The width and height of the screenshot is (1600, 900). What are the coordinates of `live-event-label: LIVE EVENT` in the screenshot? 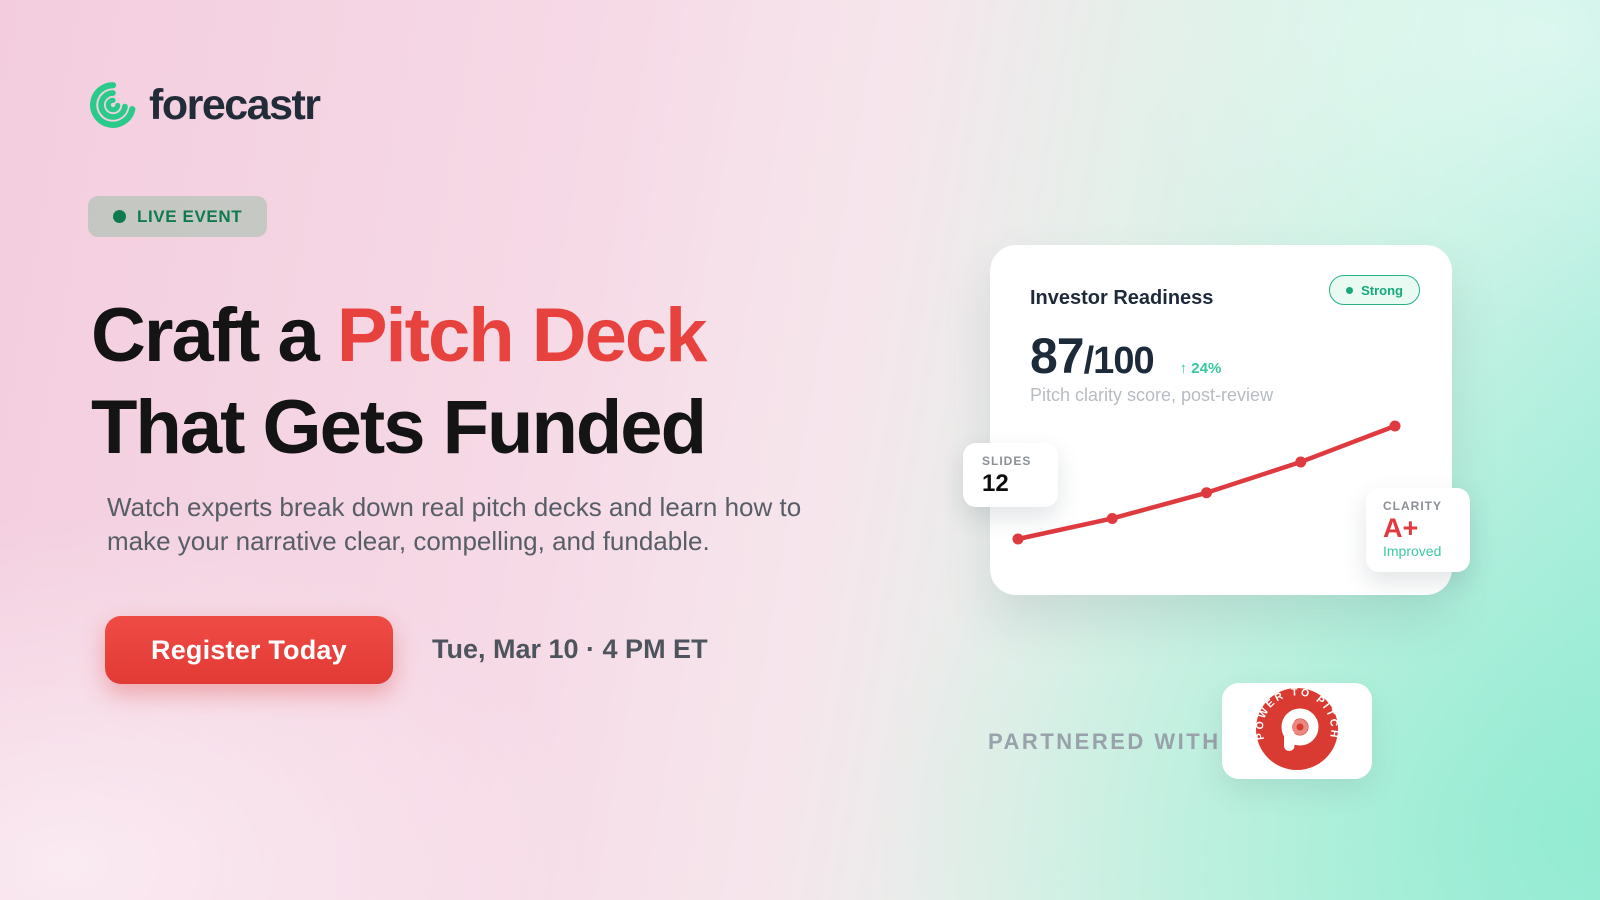 It's located at (190, 216).